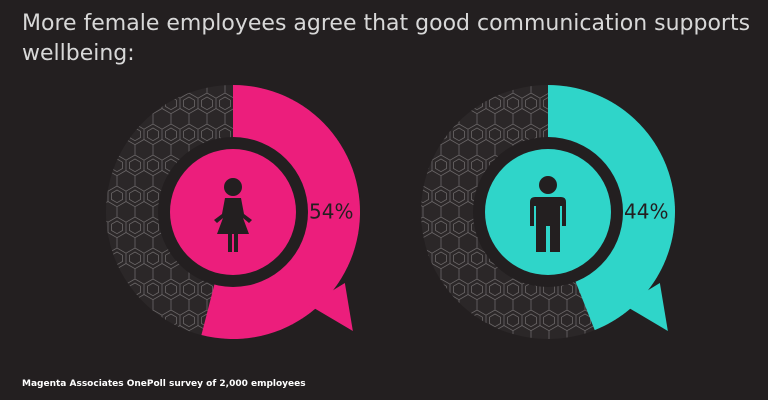 The width and height of the screenshot is (768, 400). Describe the element at coordinates (646, 212) in the screenshot. I see `value-label: 44%` at that location.